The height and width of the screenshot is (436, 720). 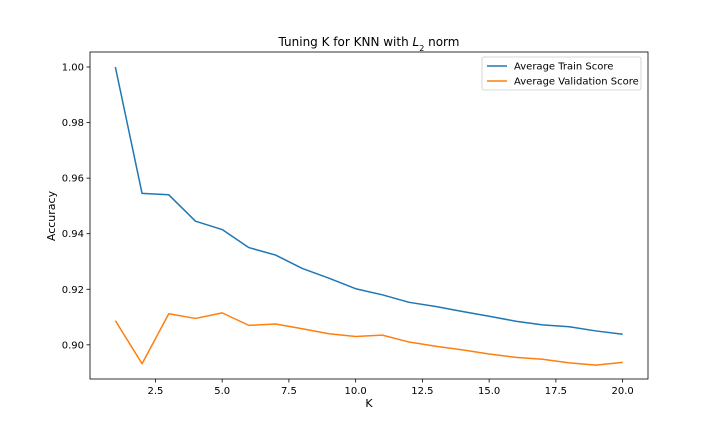 What do you see at coordinates (51, 215) in the screenshot?
I see `y-axis-label: Accuracy` at bounding box center [51, 215].